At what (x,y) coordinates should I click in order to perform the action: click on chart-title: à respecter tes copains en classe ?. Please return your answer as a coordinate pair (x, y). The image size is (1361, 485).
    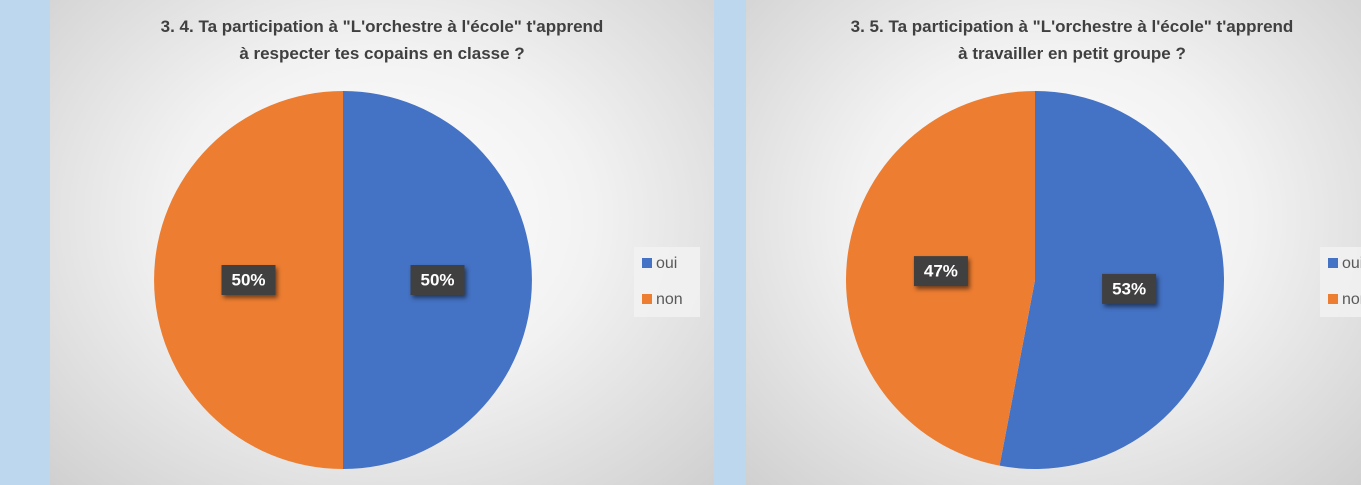
    Looking at the image, I should click on (381, 53).